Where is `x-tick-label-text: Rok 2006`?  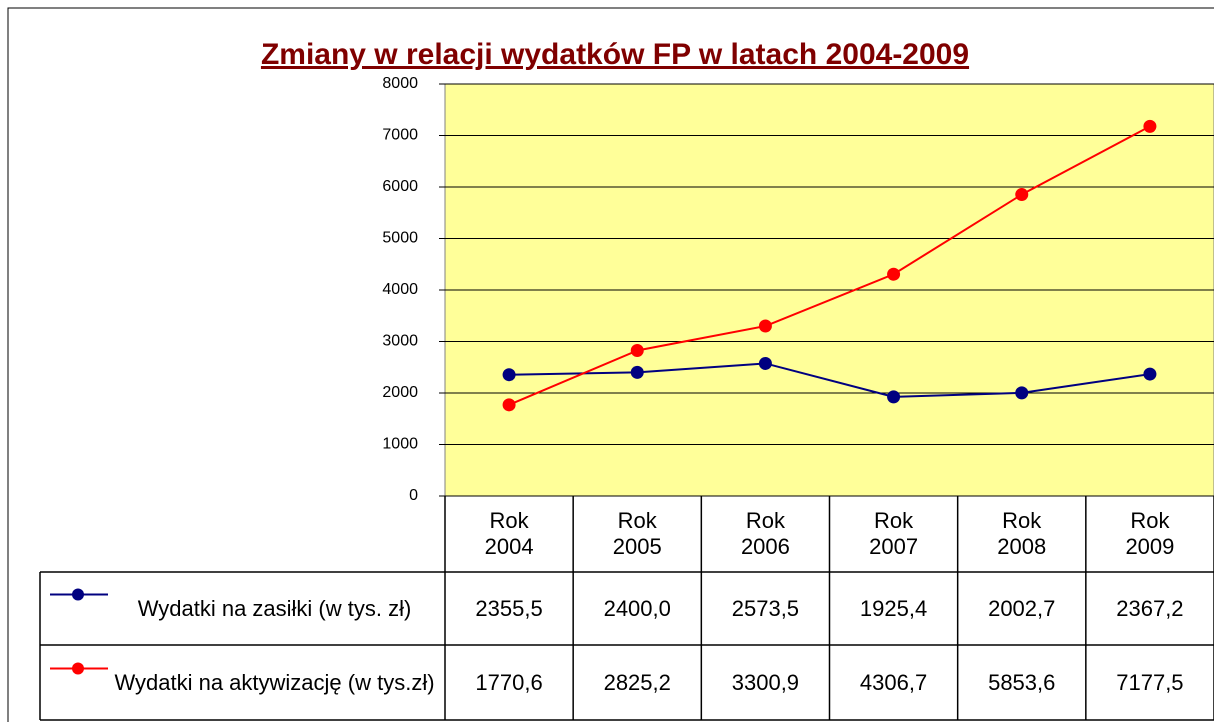 x-tick-label-text: Rok 2006 is located at coordinates (765, 533).